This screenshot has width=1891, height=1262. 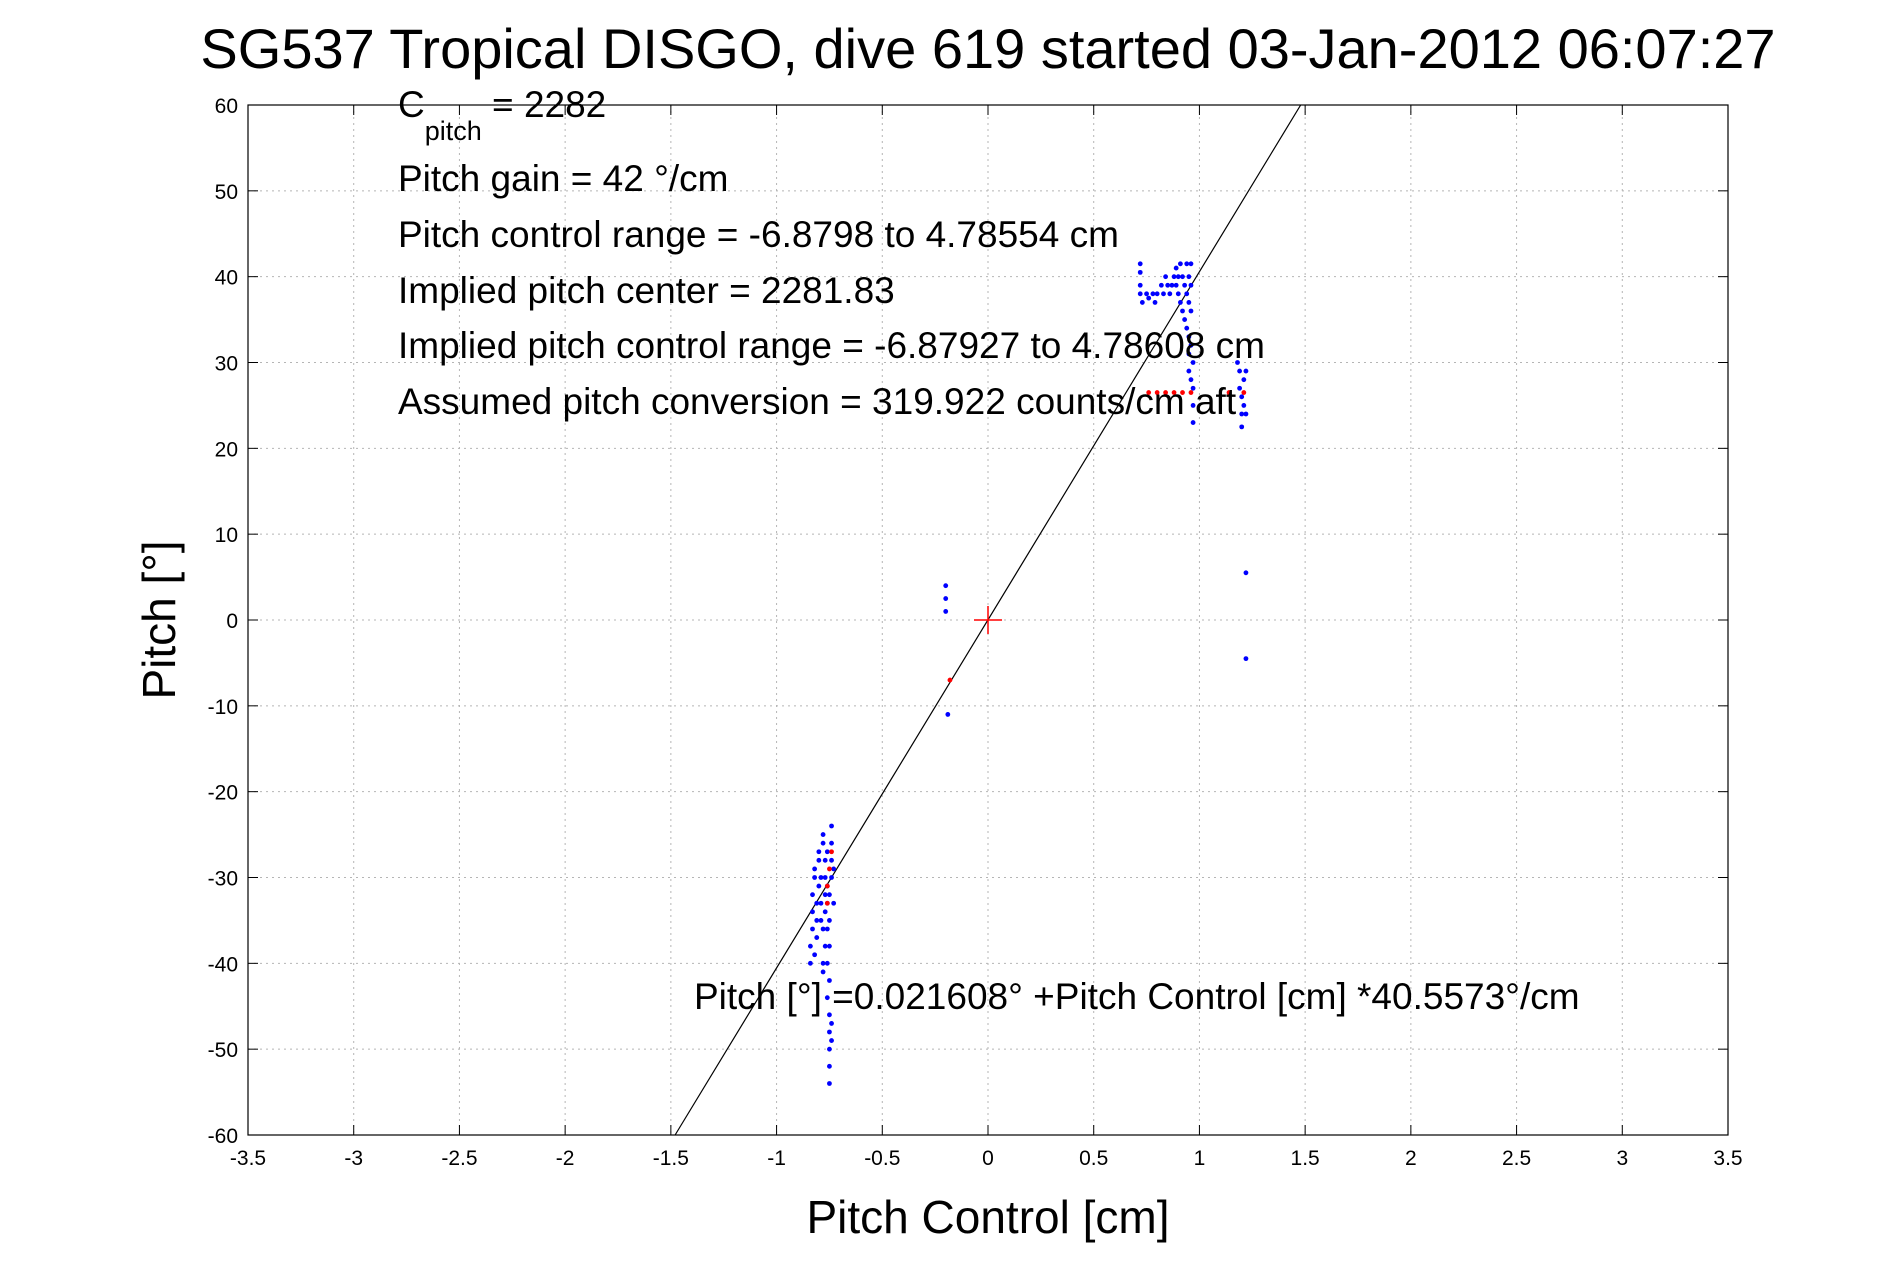 What do you see at coordinates (882, 1158) in the screenshot?
I see `x-tick-label: -0.5` at bounding box center [882, 1158].